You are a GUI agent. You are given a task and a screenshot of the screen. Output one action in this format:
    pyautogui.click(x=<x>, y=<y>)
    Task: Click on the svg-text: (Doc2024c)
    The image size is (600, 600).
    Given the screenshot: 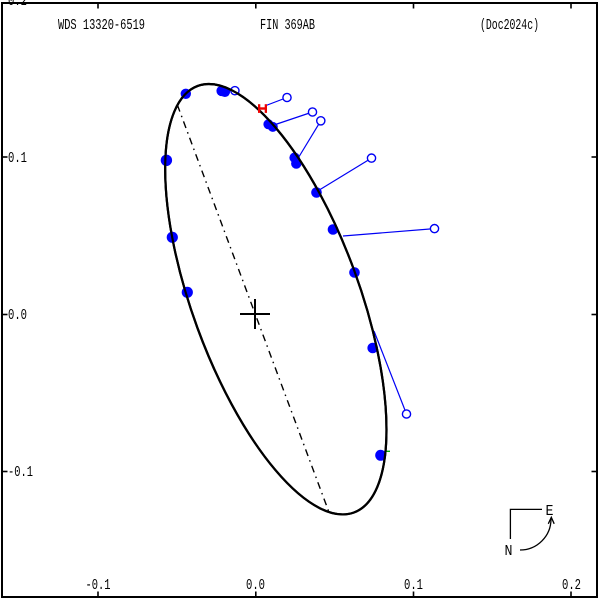 What is the action you would take?
    pyautogui.click(x=509, y=25)
    